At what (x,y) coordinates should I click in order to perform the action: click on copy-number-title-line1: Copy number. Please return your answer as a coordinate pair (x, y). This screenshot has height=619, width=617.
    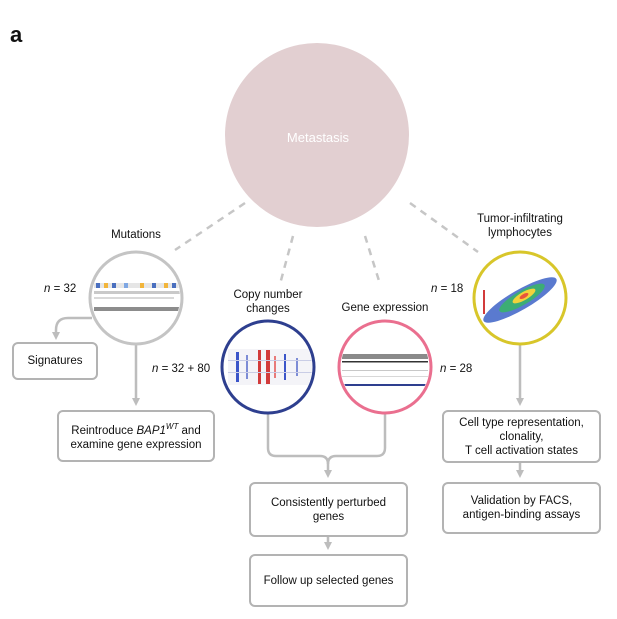
    Looking at the image, I should click on (268, 295).